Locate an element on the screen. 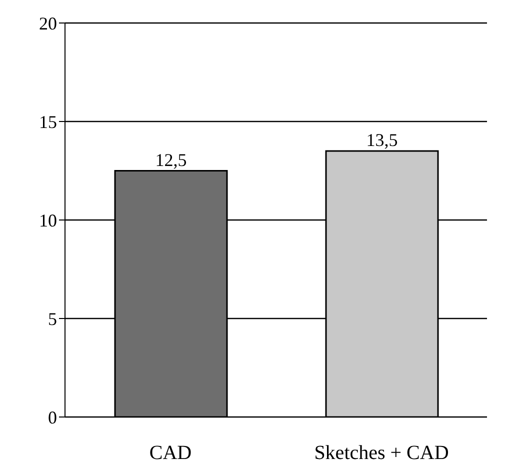 This screenshot has height=475, width=507. y-tick-label: 0 is located at coordinates (52, 417).